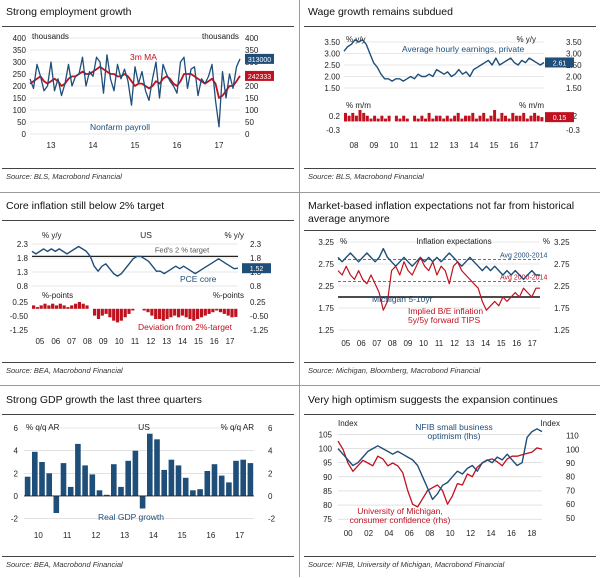  What do you see at coordinates (438, 283) in the screenshot?
I see `series-line-tips` at bounding box center [438, 283].